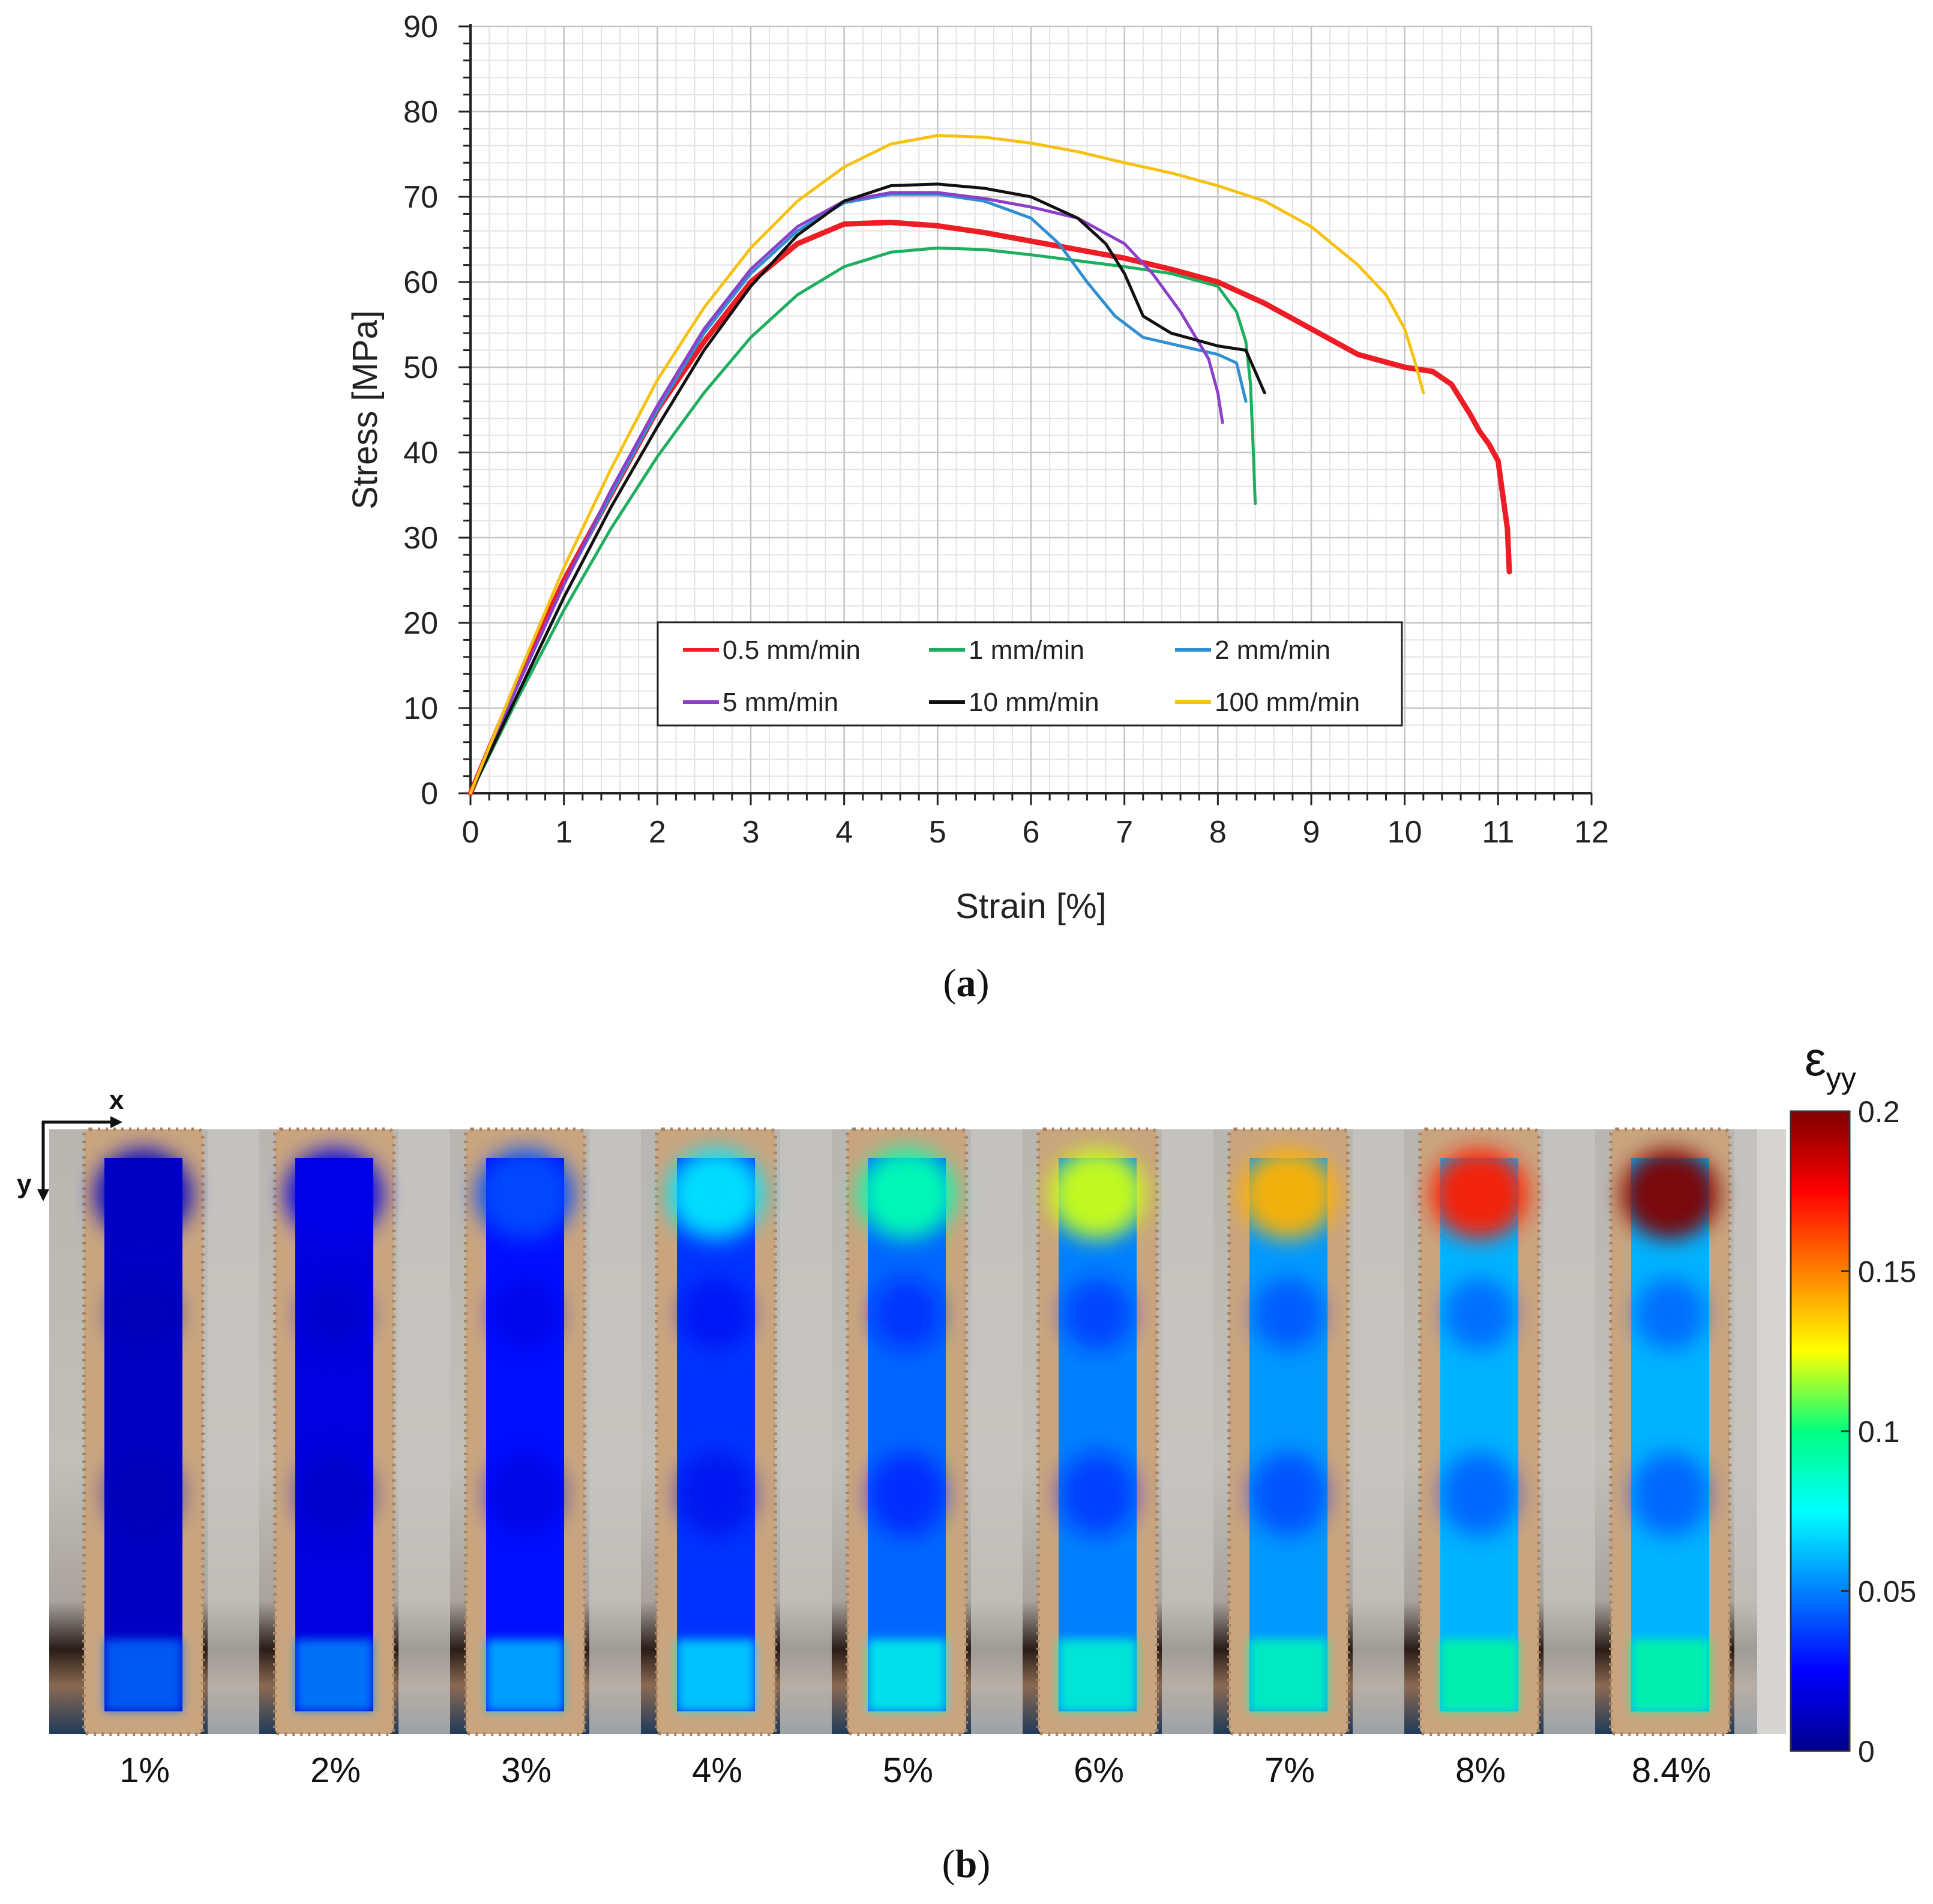  What do you see at coordinates (564, 832) in the screenshot?
I see `x-tick-label: 1` at bounding box center [564, 832].